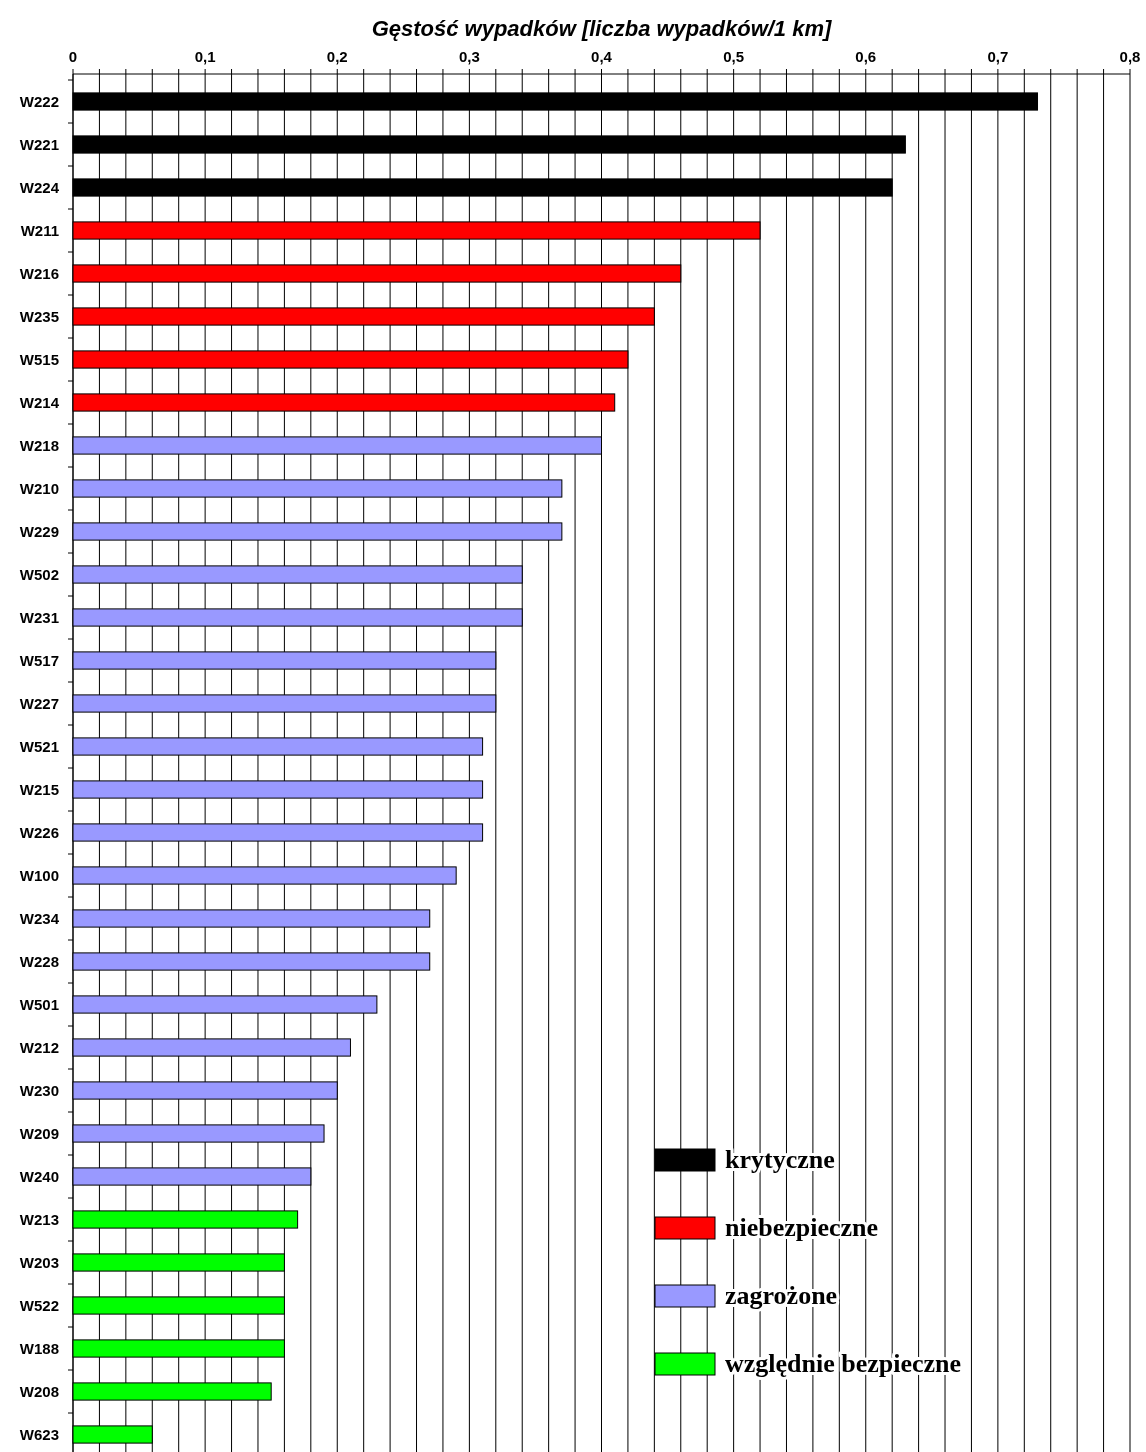 Image resolution: width=1146 pixels, height=1452 pixels. Describe the element at coordinates (602, 56) in the screenshot. I see `x-tick-label: 0,4` at that location.